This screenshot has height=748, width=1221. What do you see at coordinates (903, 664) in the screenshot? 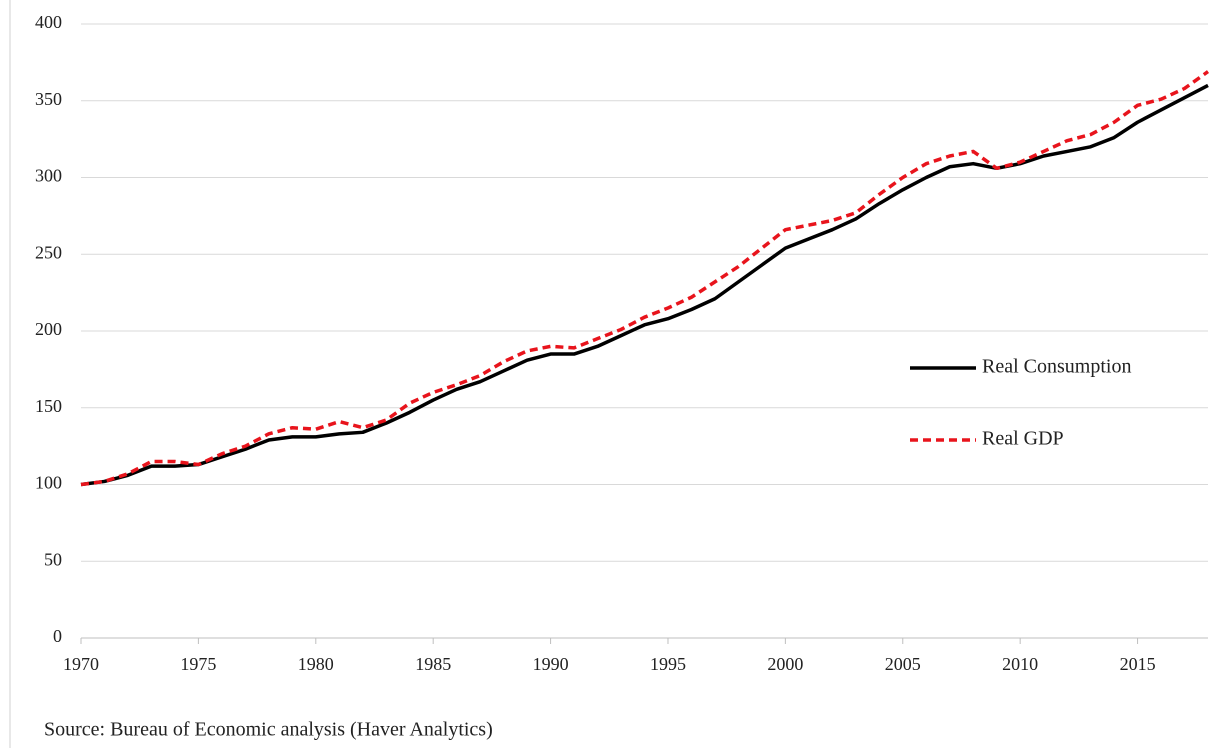
I see `x-tick-label: 2005` at bounding box center [903, 664].